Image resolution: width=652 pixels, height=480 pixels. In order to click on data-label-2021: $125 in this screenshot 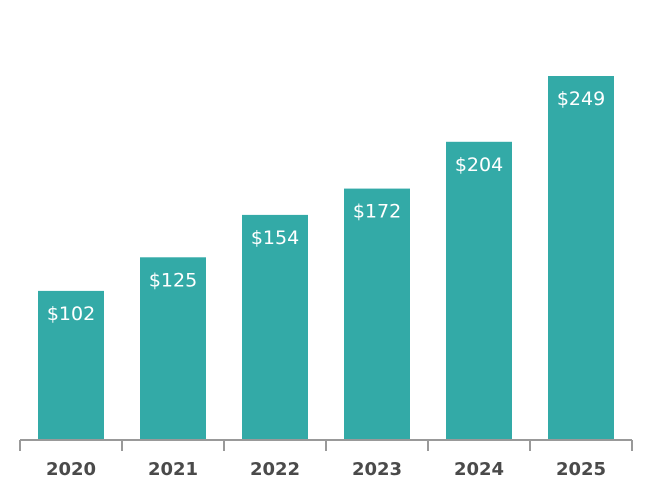, I will do `click(173, 280)`.